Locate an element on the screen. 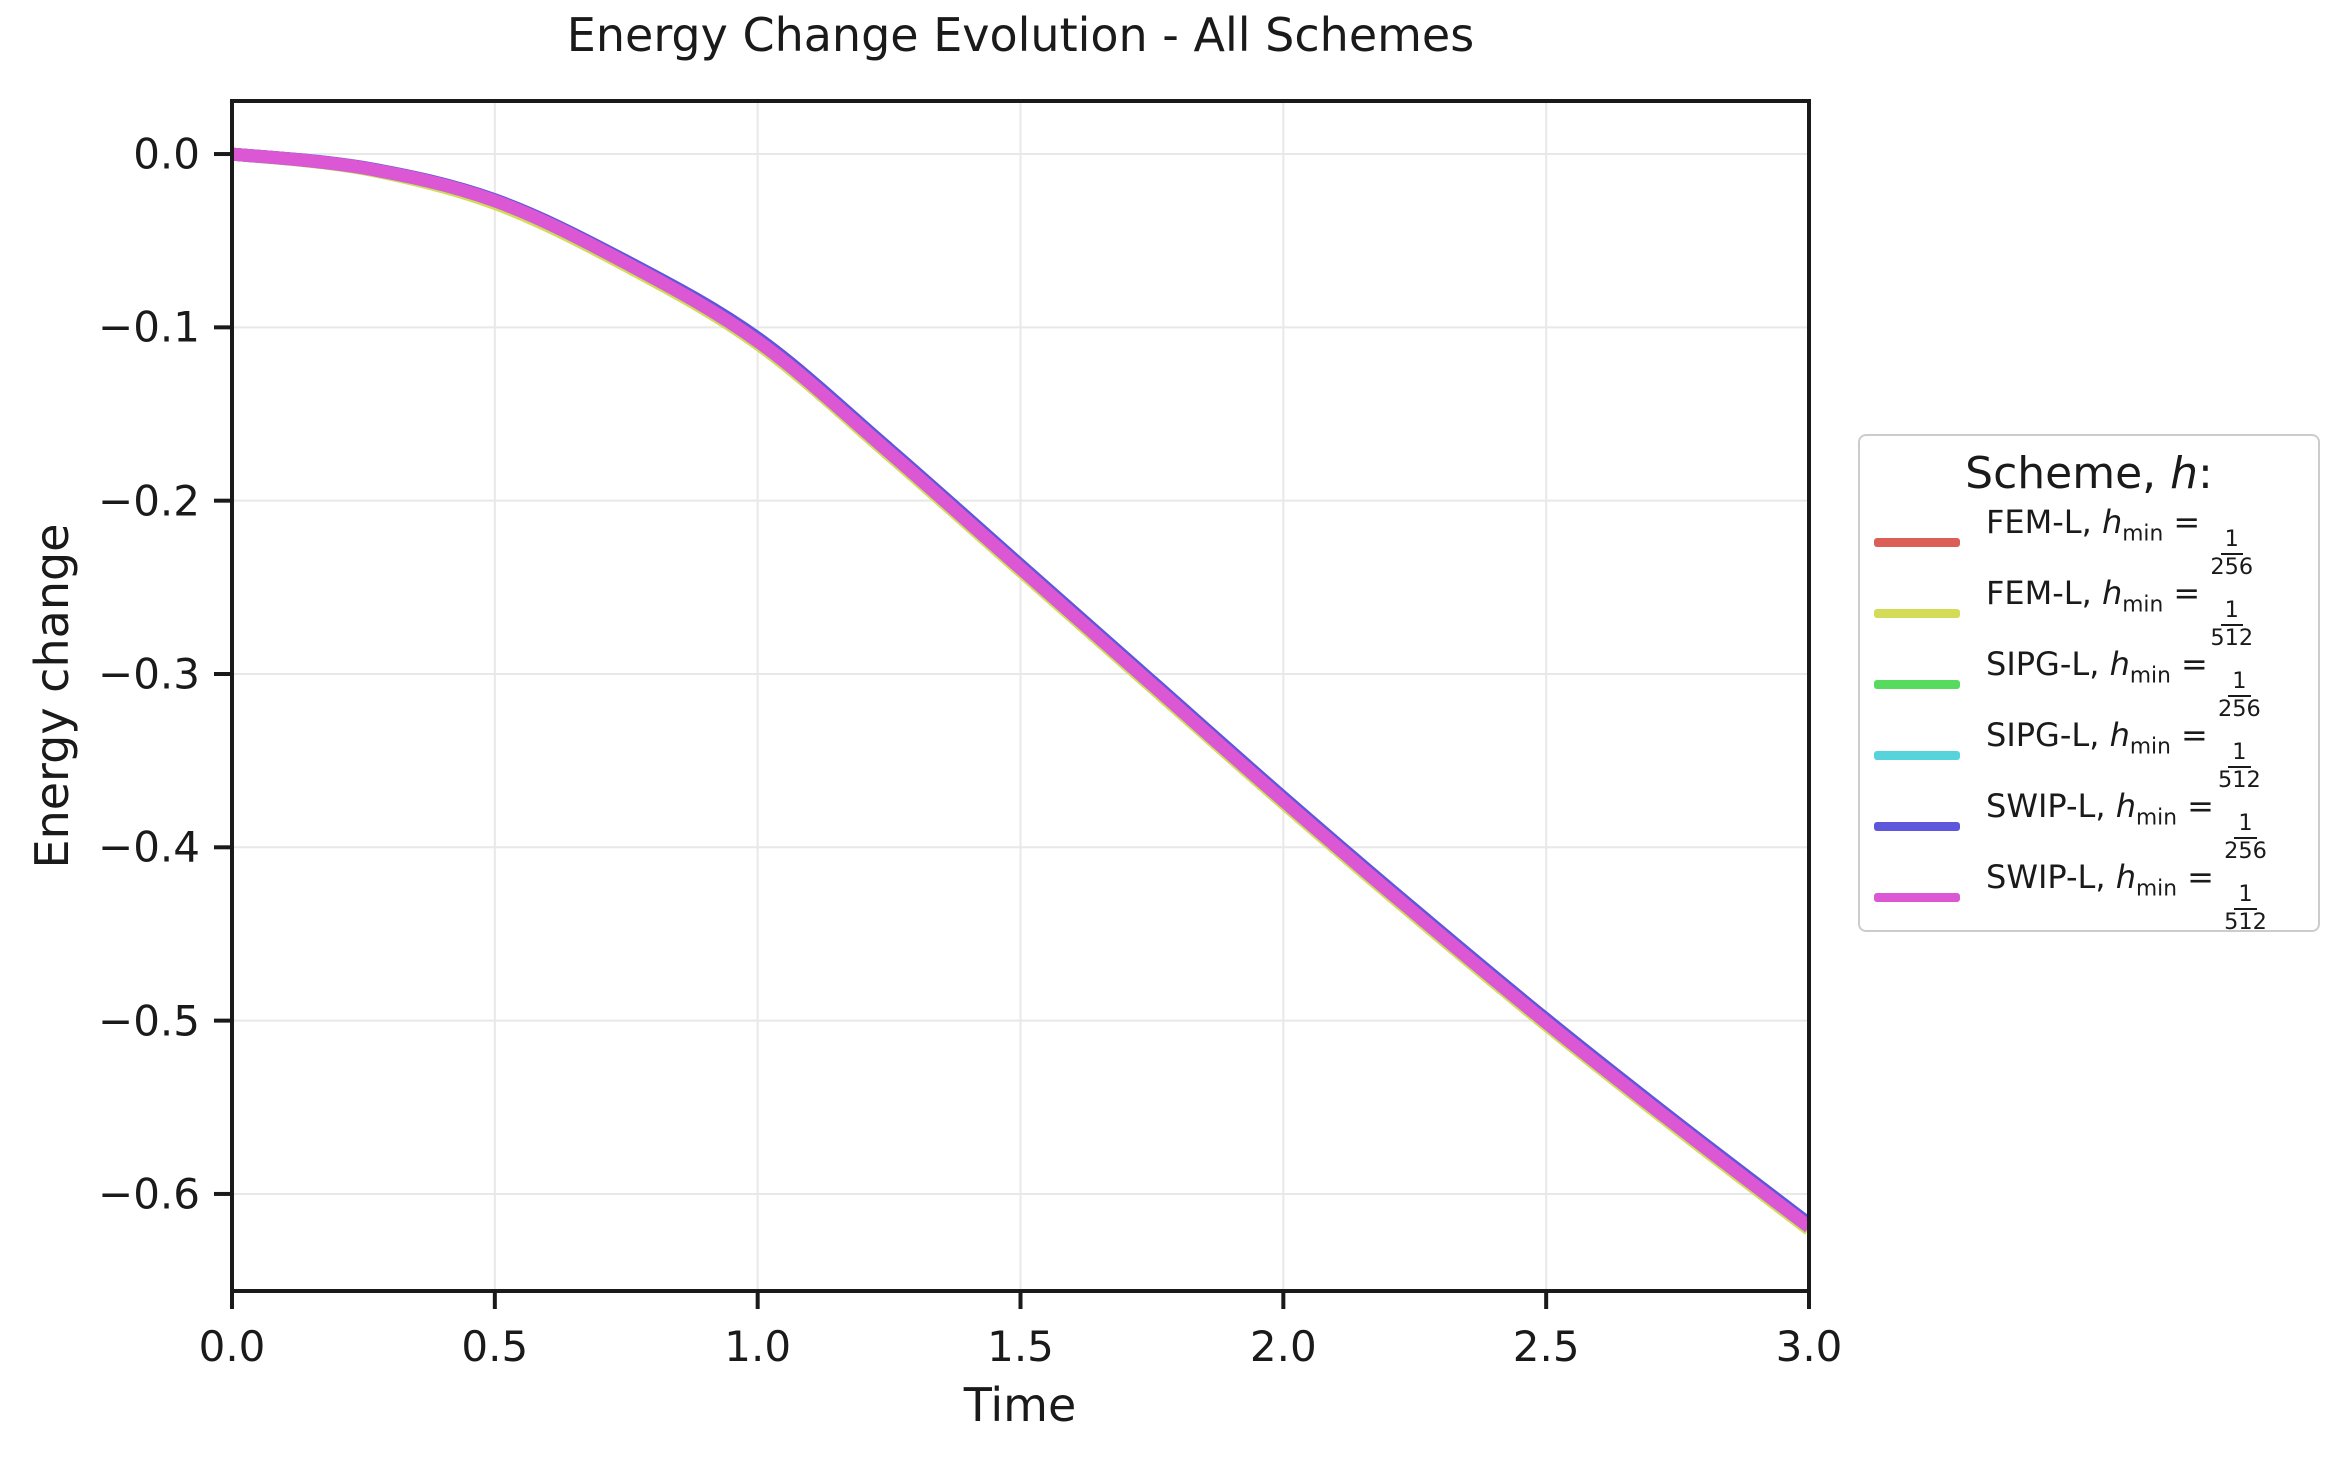 The width and height of the screenshot is (2347, 1458). y-tick-label: −0.2 is located at coordinates (149, 501).